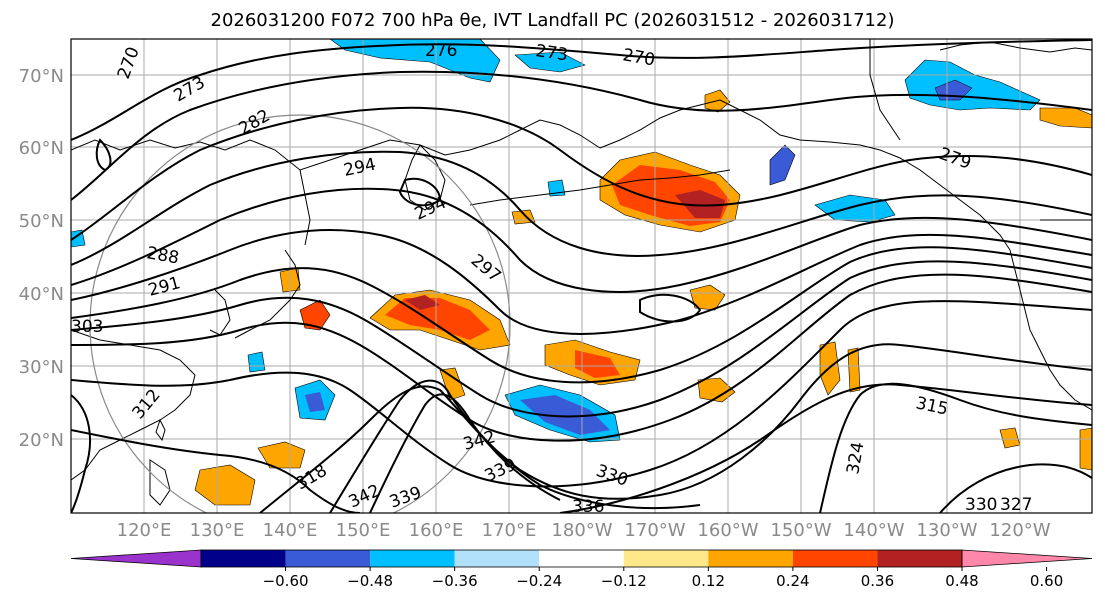 This screenshot has width=1105, height=606. I want to click on lat-label: 20°N, so click(41, 440).